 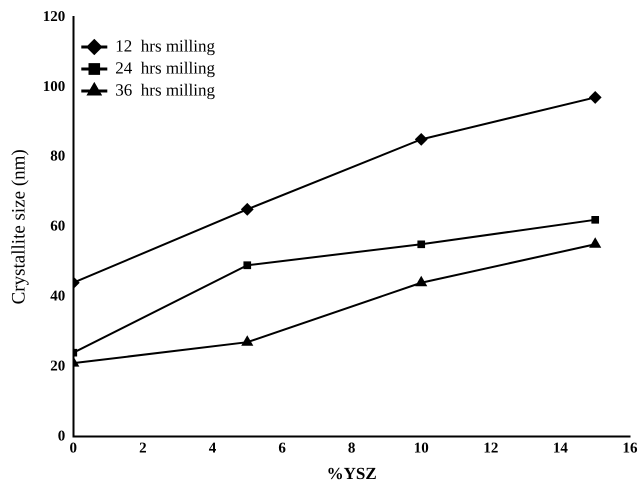 What do you see at coordinates (58, 156) in the screenshot?
I see `y-tick-label: 80` at bounding box center [58, 156].